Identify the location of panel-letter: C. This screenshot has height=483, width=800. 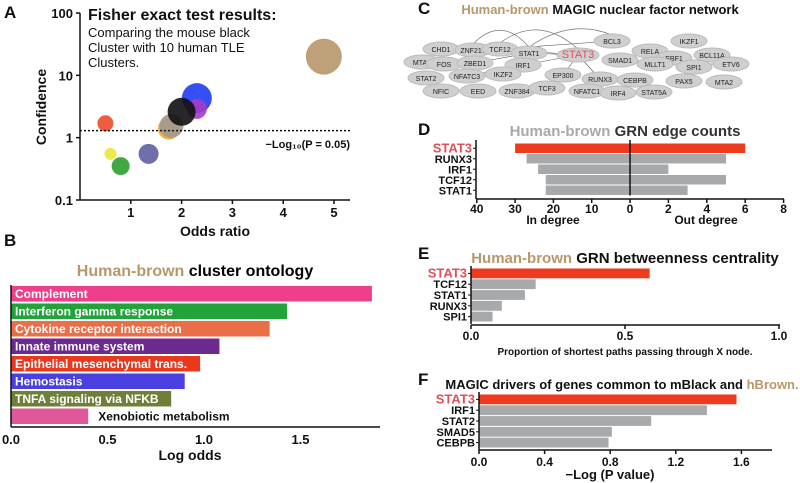
(424, 9).